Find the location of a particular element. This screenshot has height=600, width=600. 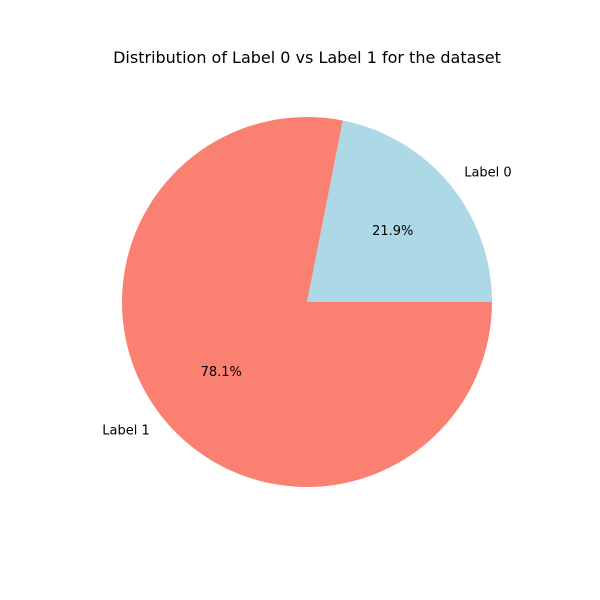

percent-label: 21.9% is located at coordinates (392, 231).